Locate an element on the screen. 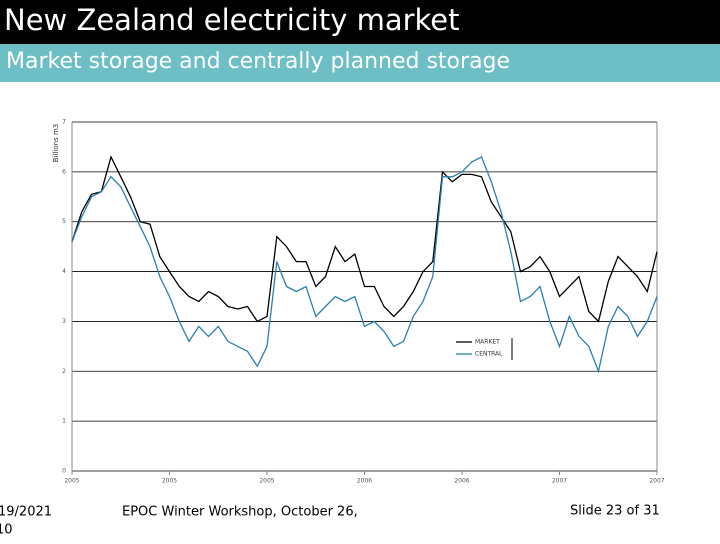 This screenshot has width=720, height=544. slide-title: New Zealand electricity market is located at coordinates (232, 20).